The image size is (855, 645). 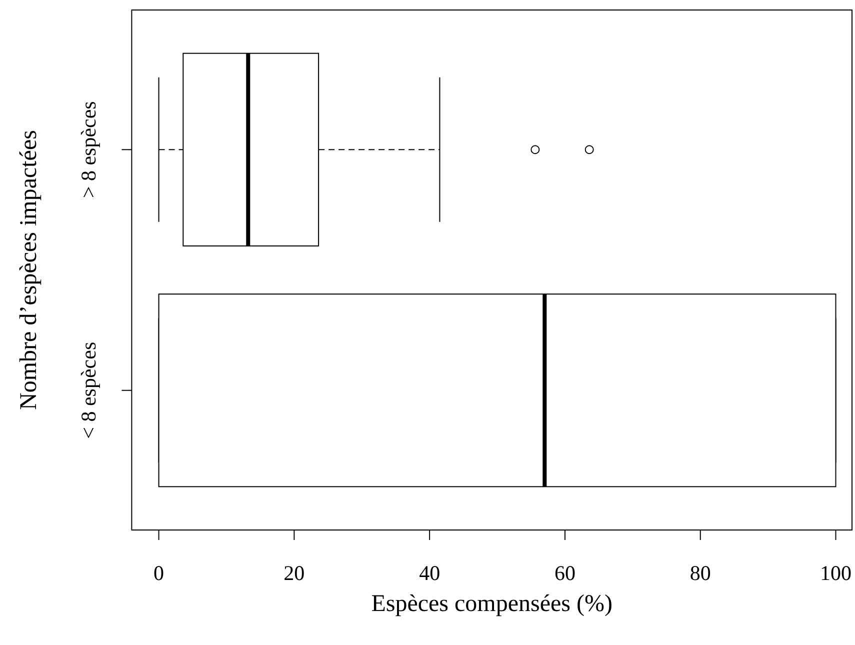 I want to click on x-axis-title: Espèces compensées (%), so click(x=491, y=604).